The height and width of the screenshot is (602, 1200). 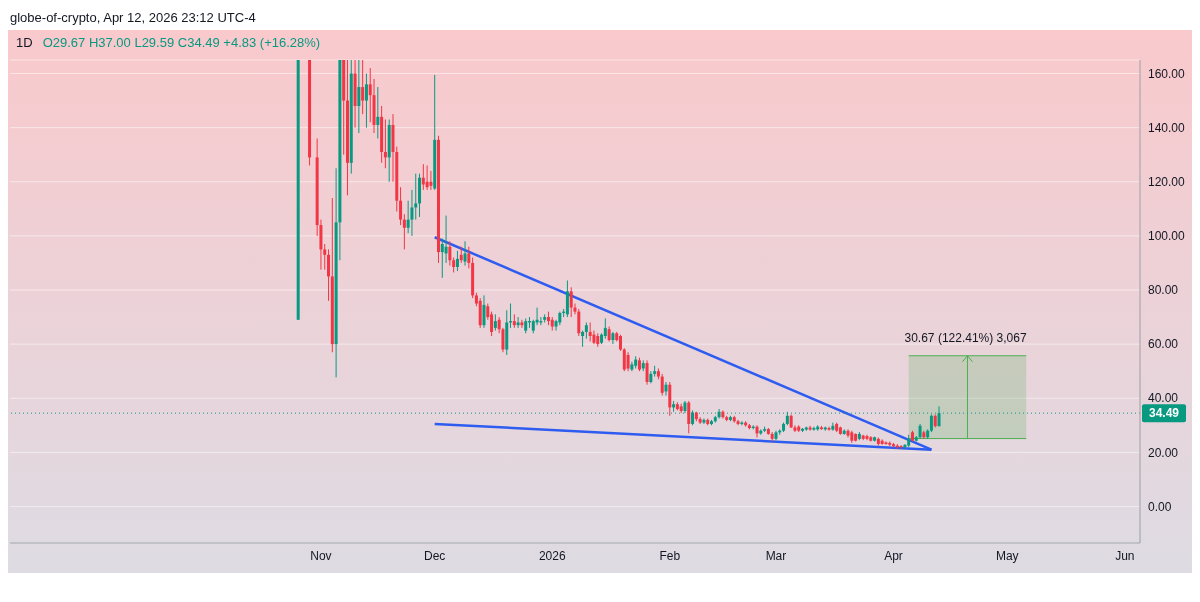 What do you see at coordinates (1163, 290) in the screenshot?
I see `y-tick-label: 80.00` at bounding box center [1163, 290].